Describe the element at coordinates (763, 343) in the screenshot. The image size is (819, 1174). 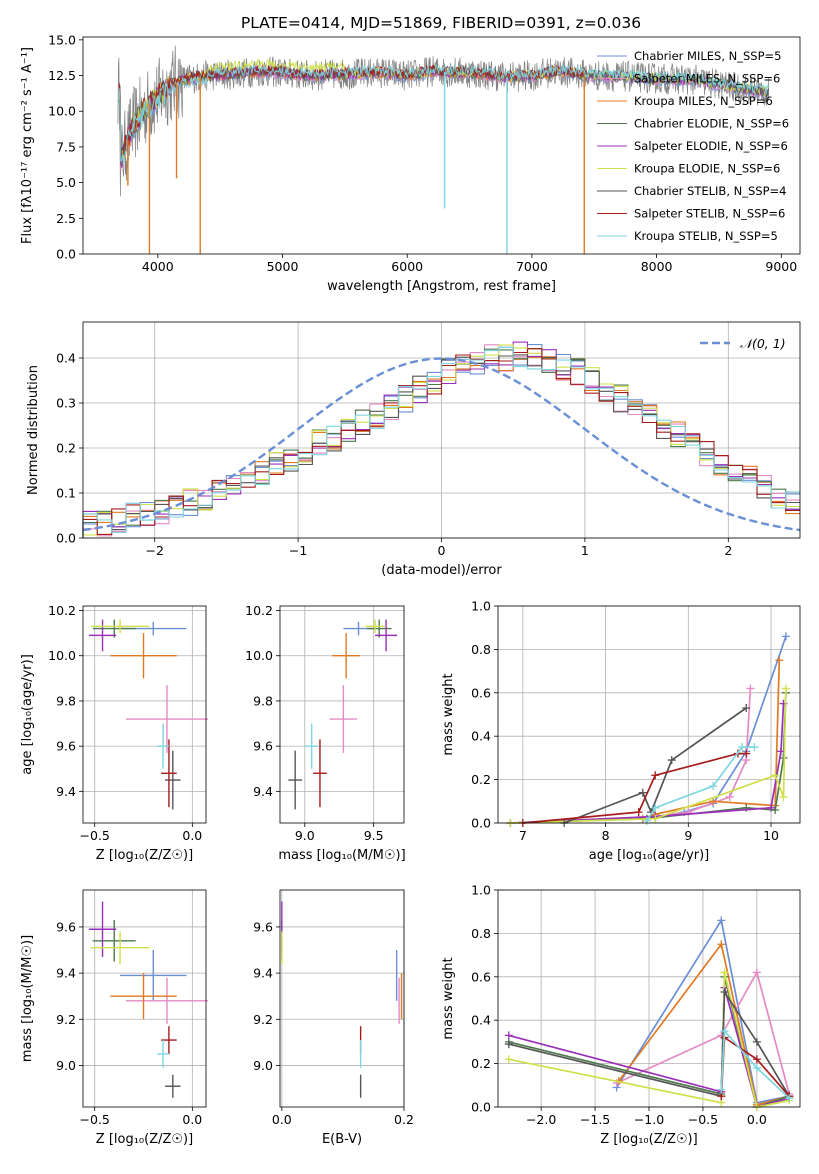
I see `legend-label: 𝒩(0, 1)` at that location.